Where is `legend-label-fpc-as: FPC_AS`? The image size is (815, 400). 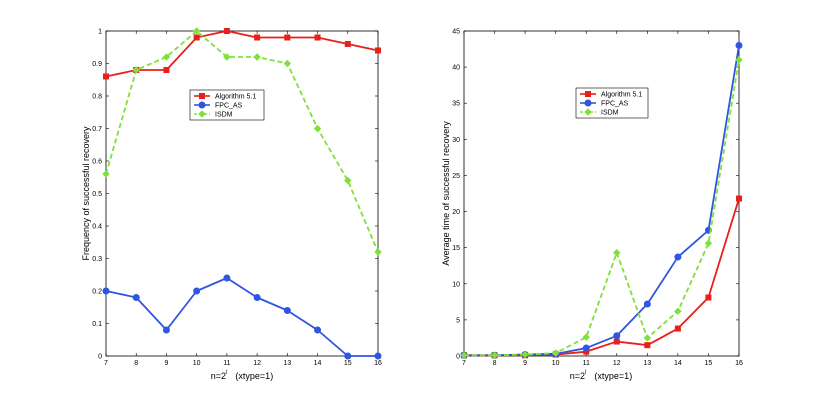
legend-label-fpc-as: FPC_AS is located at coordinates (615, 104).